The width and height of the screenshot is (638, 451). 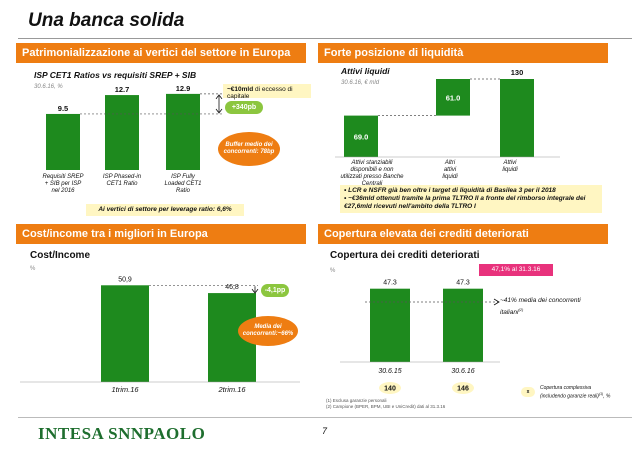 I want to click on chart-date-liquidity: 30.6.16, € mld, so click(x=360, y=83).